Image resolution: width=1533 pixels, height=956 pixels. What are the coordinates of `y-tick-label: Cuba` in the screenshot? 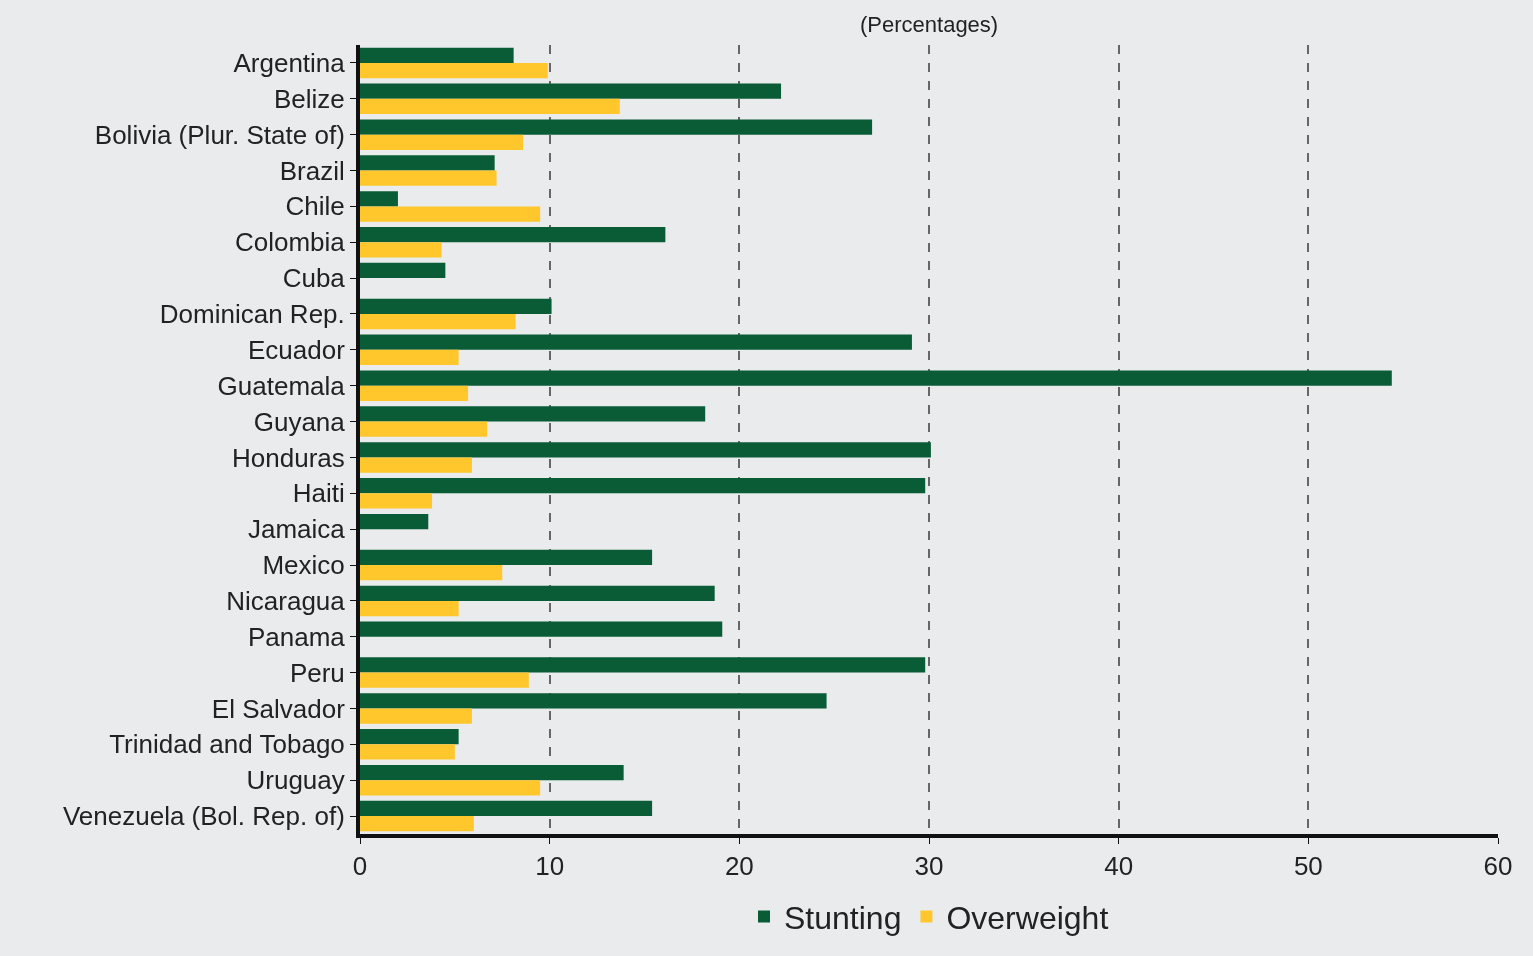 It's located at (314, 278).